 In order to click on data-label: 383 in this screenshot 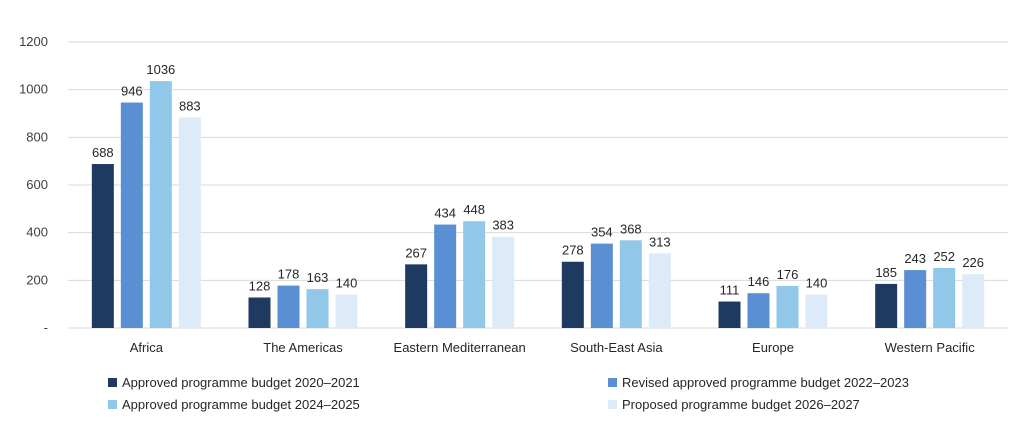, I will do `click(503, 225)`.